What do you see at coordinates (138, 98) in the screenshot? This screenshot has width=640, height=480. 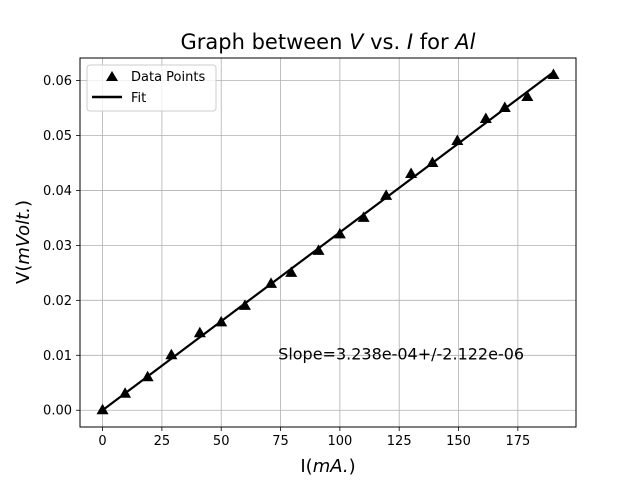 I see `legend-label-fit: Fit` at bounding box center [138, 98].